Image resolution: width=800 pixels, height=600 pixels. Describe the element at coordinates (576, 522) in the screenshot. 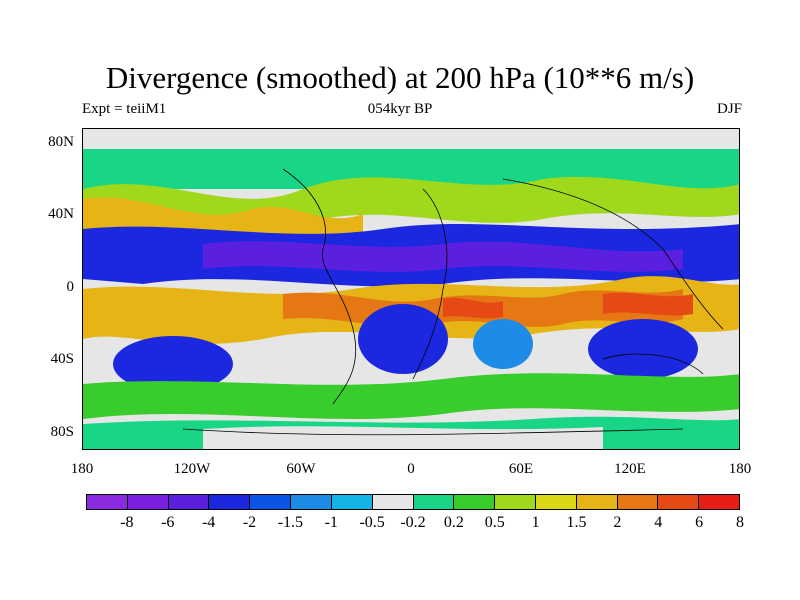

I see `colorbar-label: 1.5` at that location.